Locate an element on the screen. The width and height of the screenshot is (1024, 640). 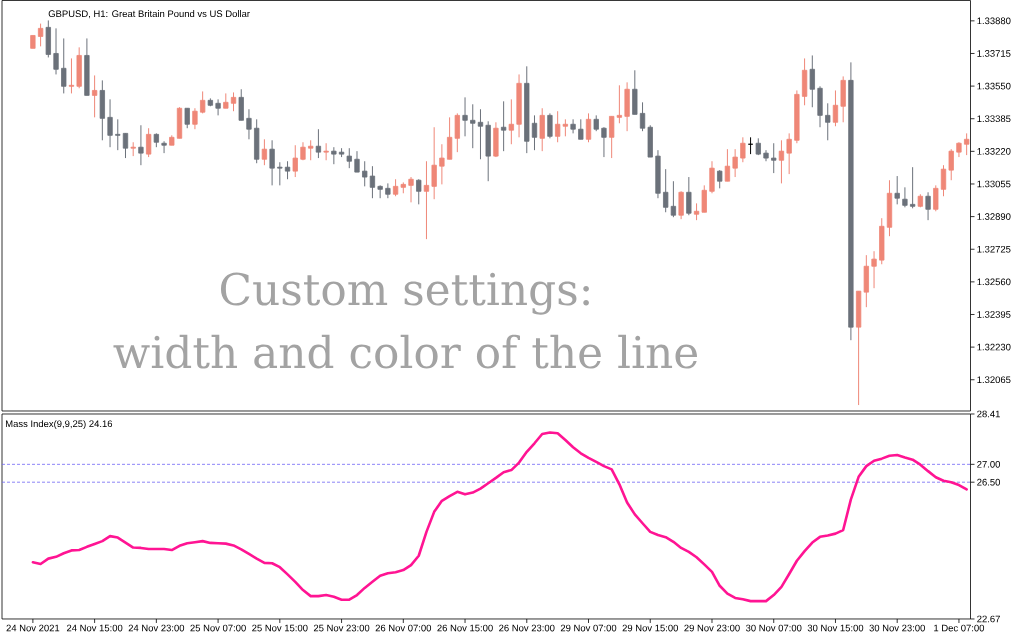
x-tick-label: 24 Nov 2021 is located at coordinates (33, 628).